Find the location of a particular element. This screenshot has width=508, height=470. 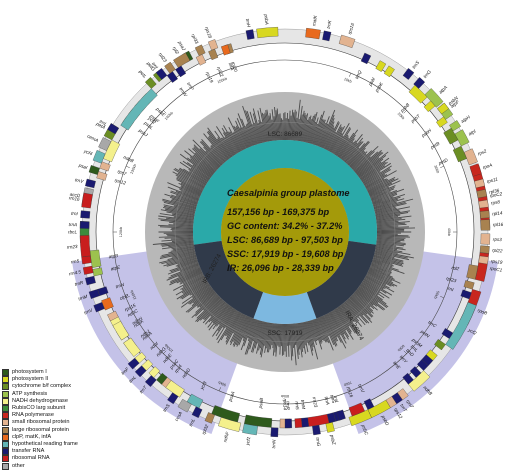

gene-label: rpl14 is located at coordinates (497, 213).